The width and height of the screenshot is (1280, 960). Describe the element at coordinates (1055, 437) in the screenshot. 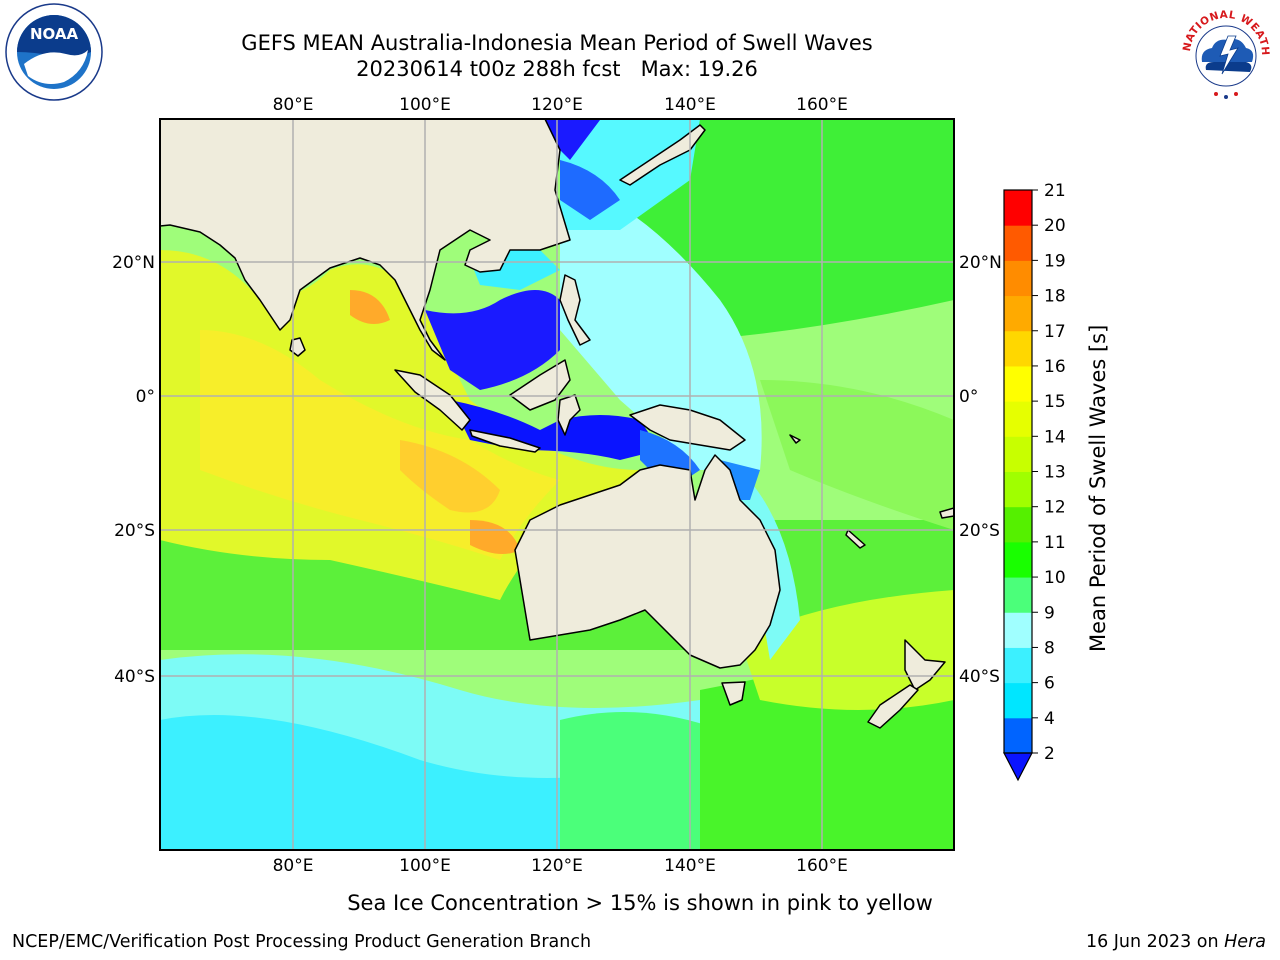

I see `colorbar-tick-label: 14` at that location.